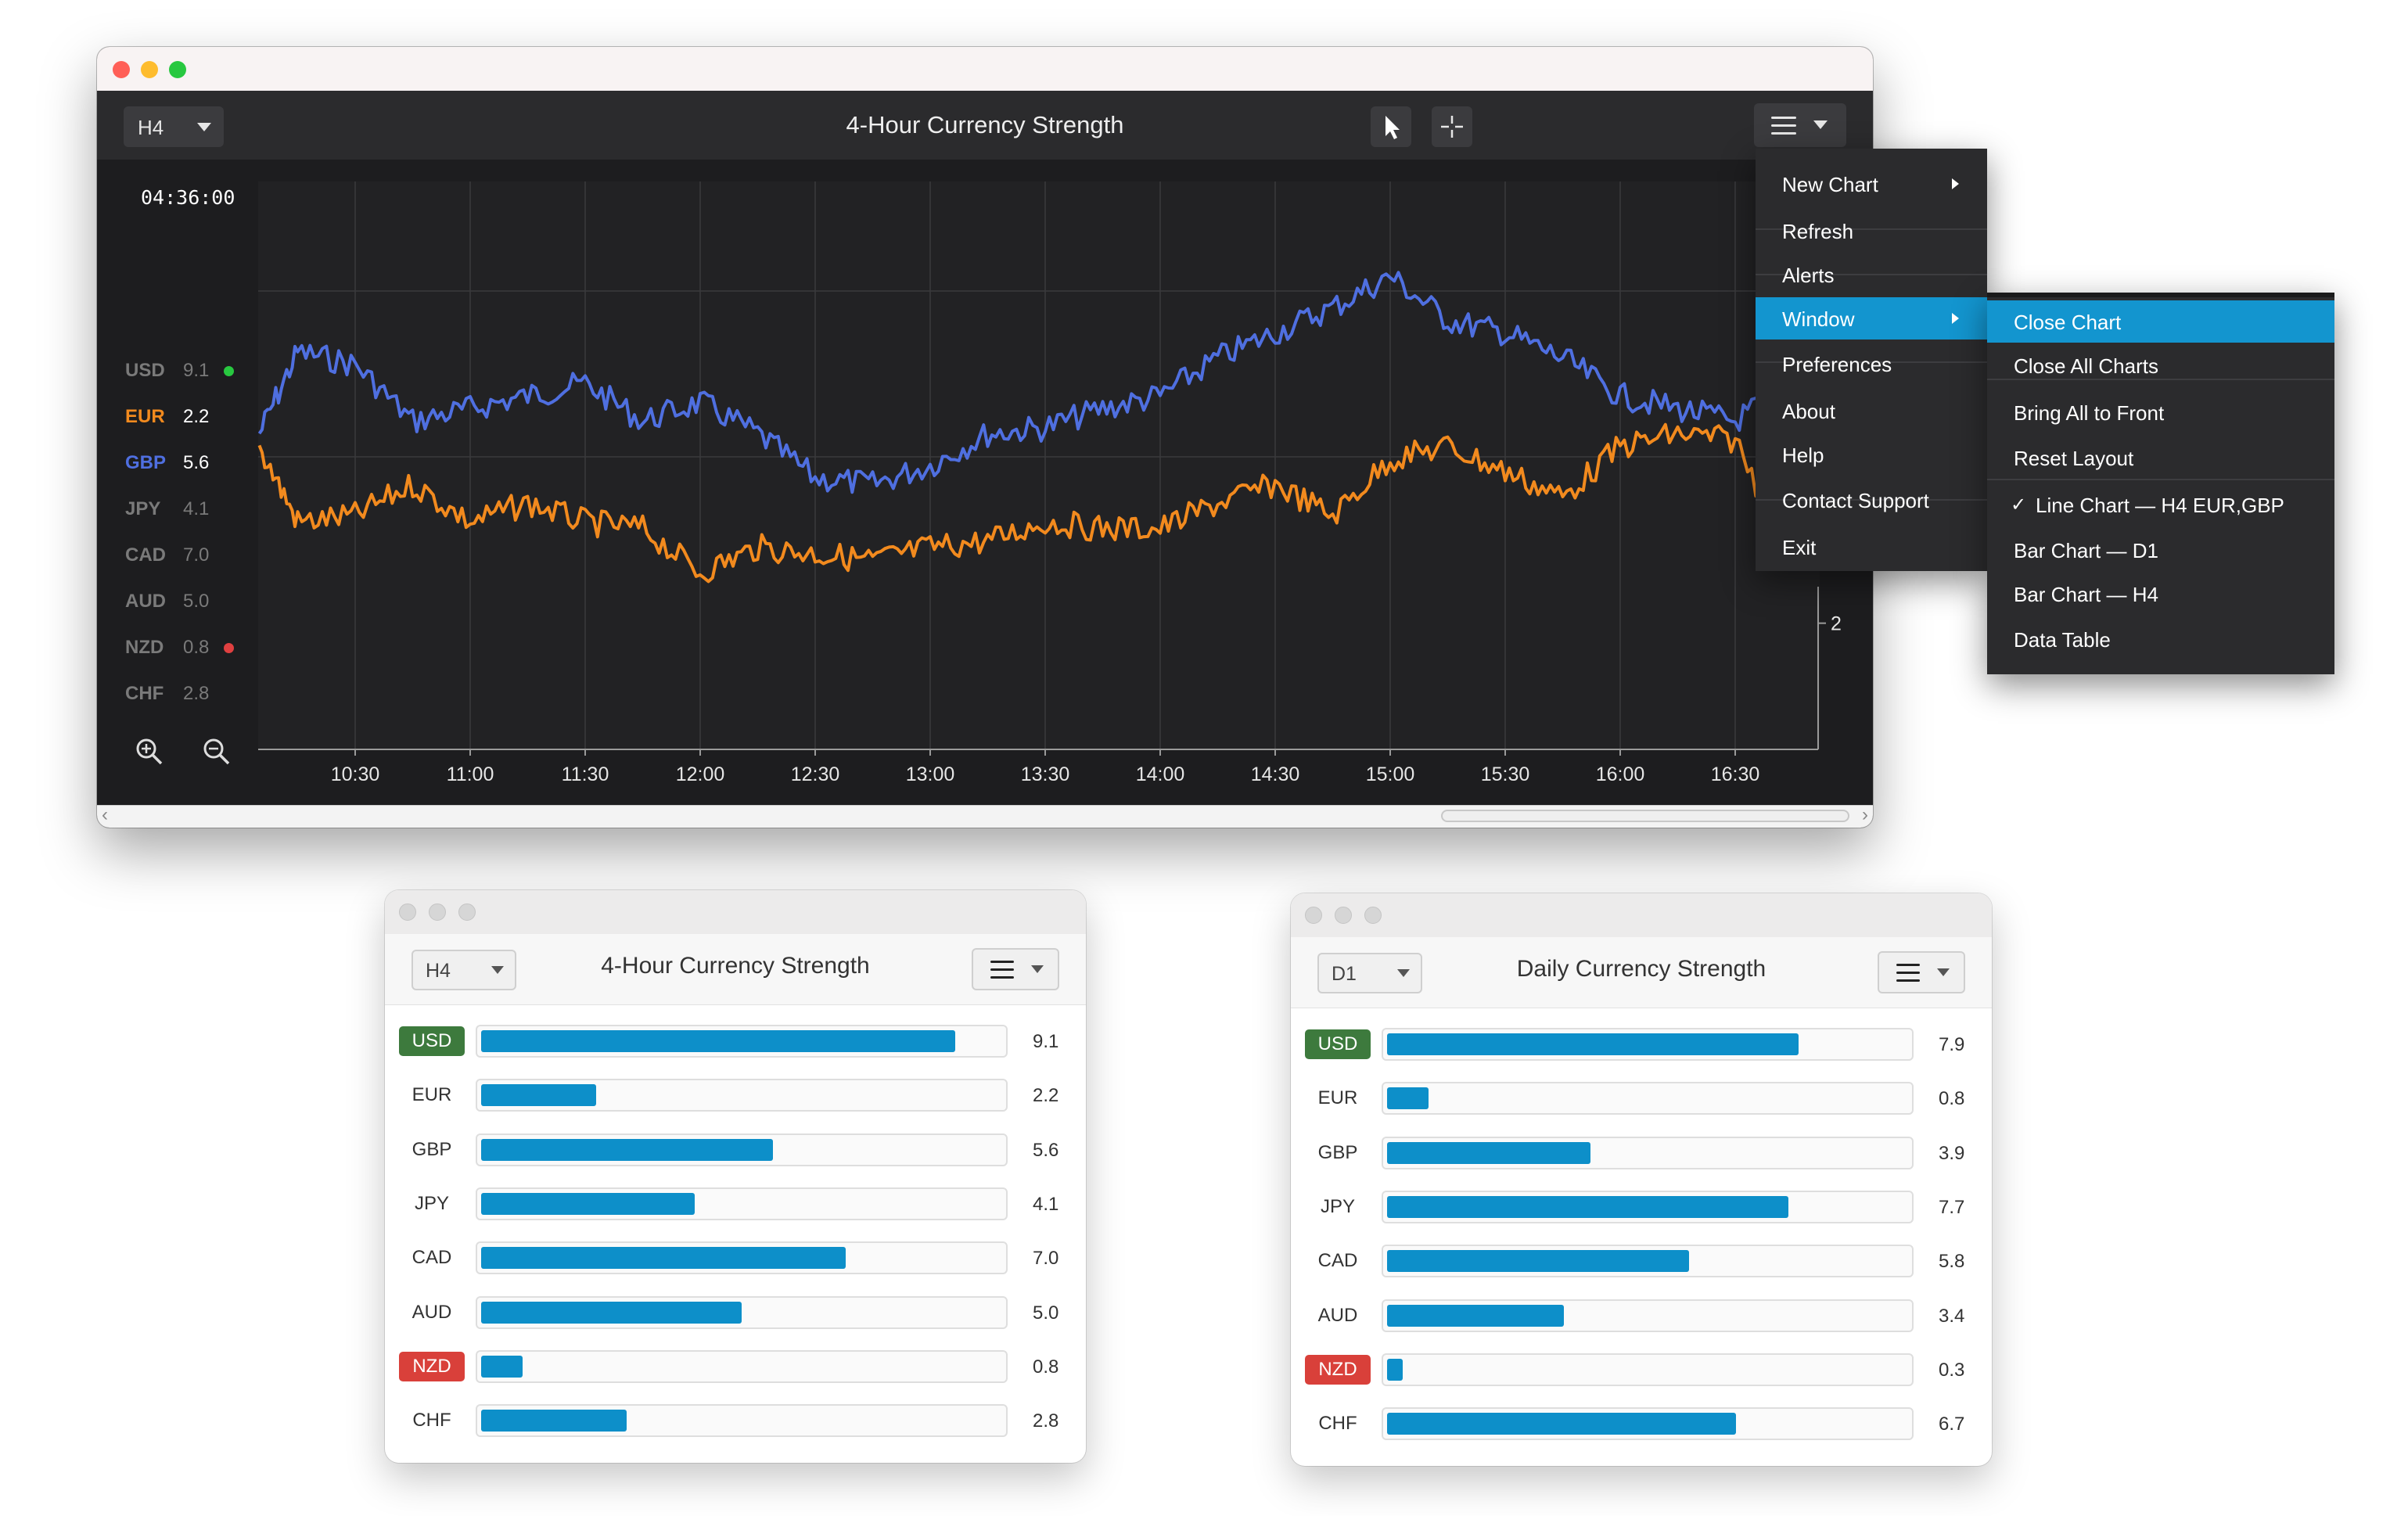 The width and height of the screenshot is (2408, 1516). What do you see at coordinates (1045, 774) in the screenshot?
I see `x-tick-label: 13:30` at bounding box center [1045, 774].